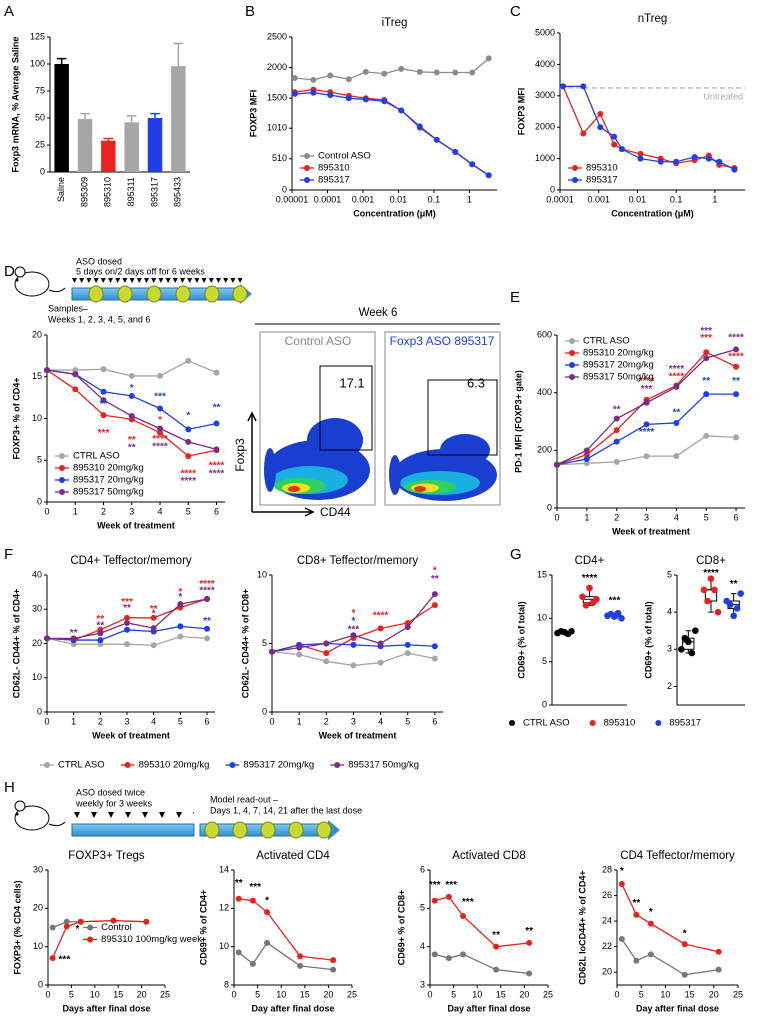 The width and height of the screenshot is (760, 1034). I want to click on sample-points, so click(168, 294).